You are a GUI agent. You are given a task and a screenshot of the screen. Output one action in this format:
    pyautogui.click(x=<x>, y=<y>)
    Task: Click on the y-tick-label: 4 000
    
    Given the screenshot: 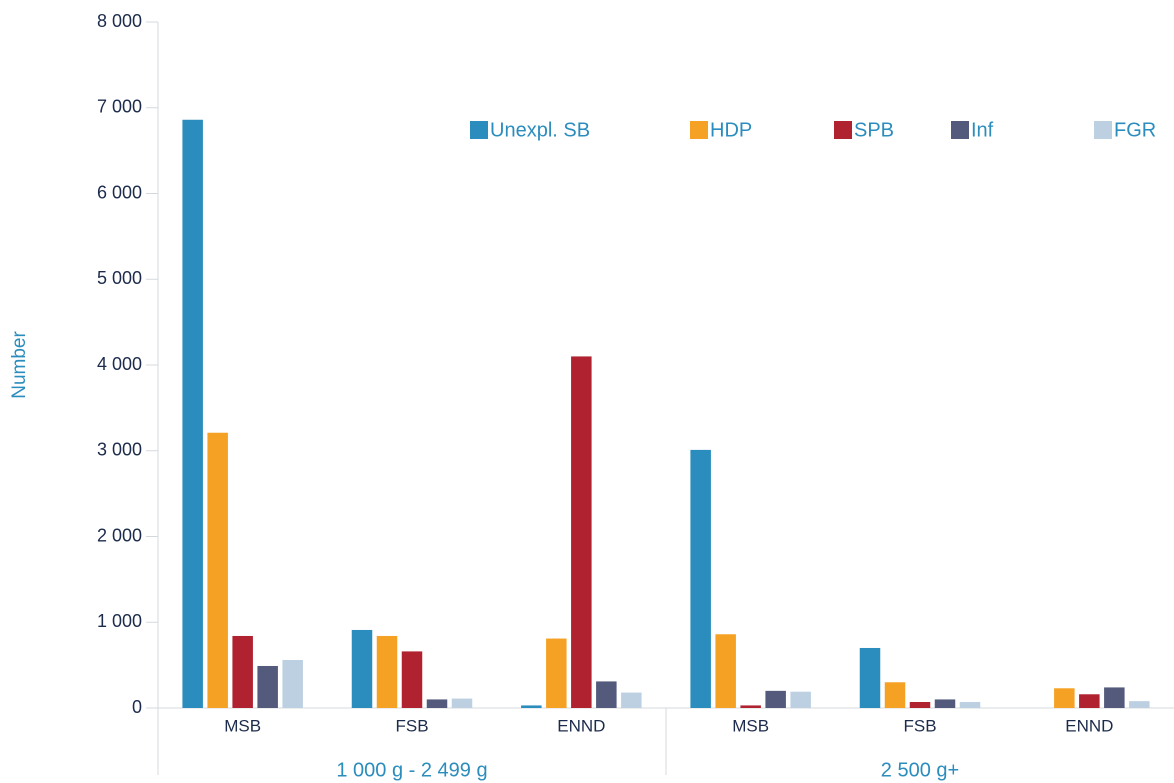 What is the action you would take?
    pyautogui.click(x=119, y=364)
    